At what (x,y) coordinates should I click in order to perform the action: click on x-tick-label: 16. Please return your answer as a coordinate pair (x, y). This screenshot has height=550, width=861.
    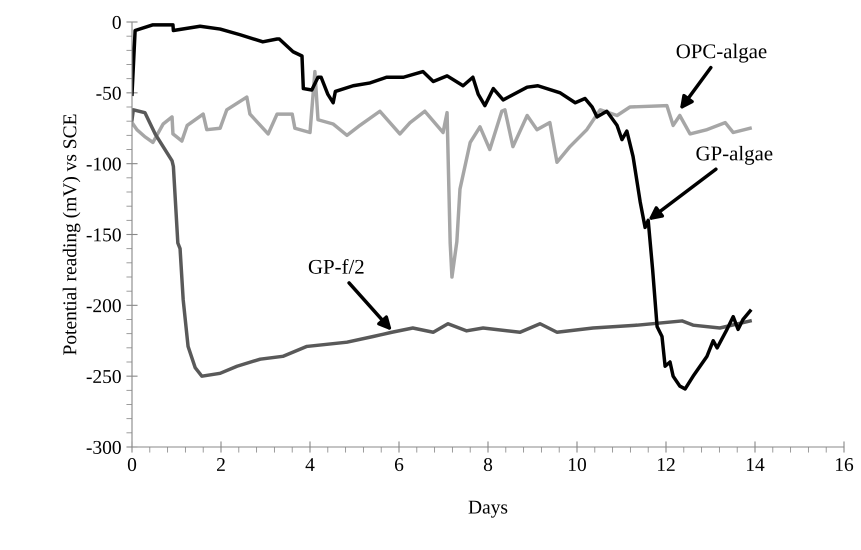
    Looking at the image, I should click on (845, 465).